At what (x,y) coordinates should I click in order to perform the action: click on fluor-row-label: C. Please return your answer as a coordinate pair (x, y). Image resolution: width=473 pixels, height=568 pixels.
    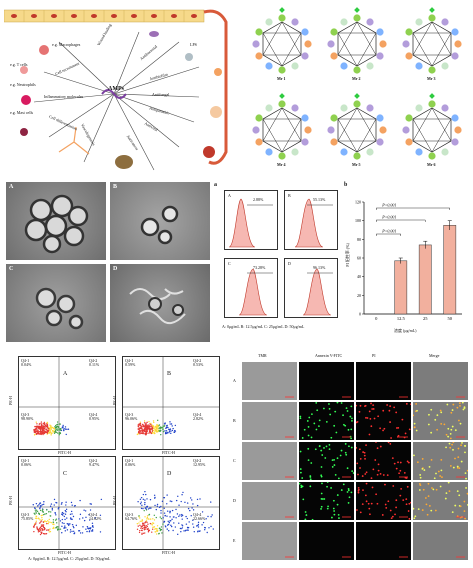
    Looking at the image, I should click on (234, 460).